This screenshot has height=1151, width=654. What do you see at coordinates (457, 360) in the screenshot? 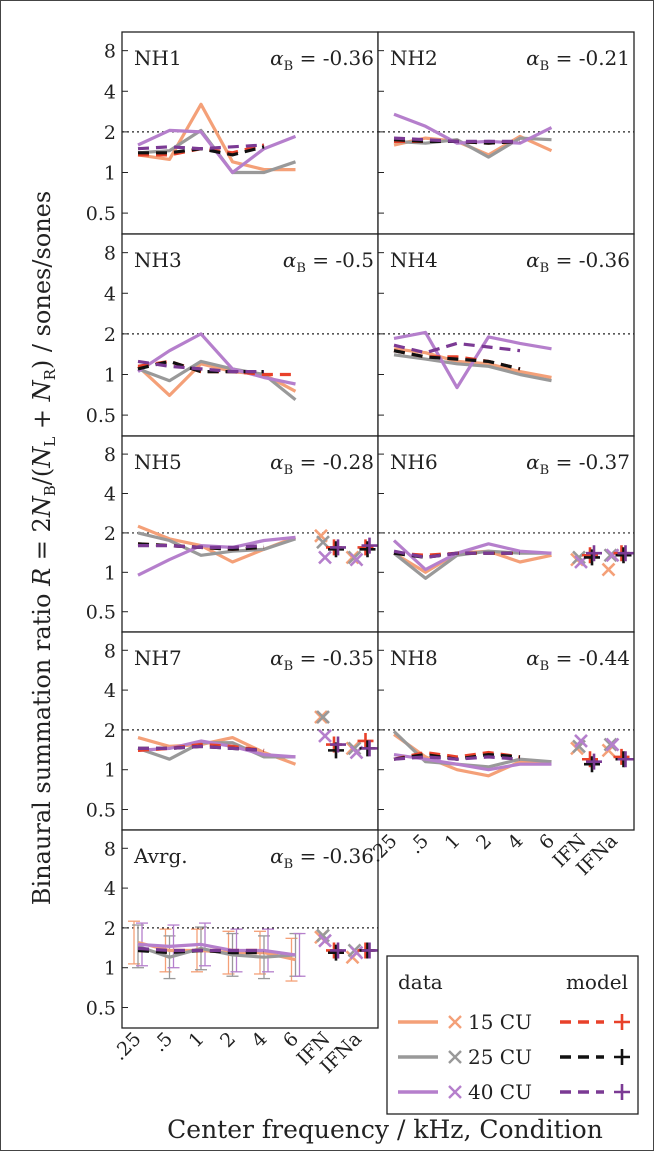
I see `model-line-25-cu` at bounding box center [457, 360].